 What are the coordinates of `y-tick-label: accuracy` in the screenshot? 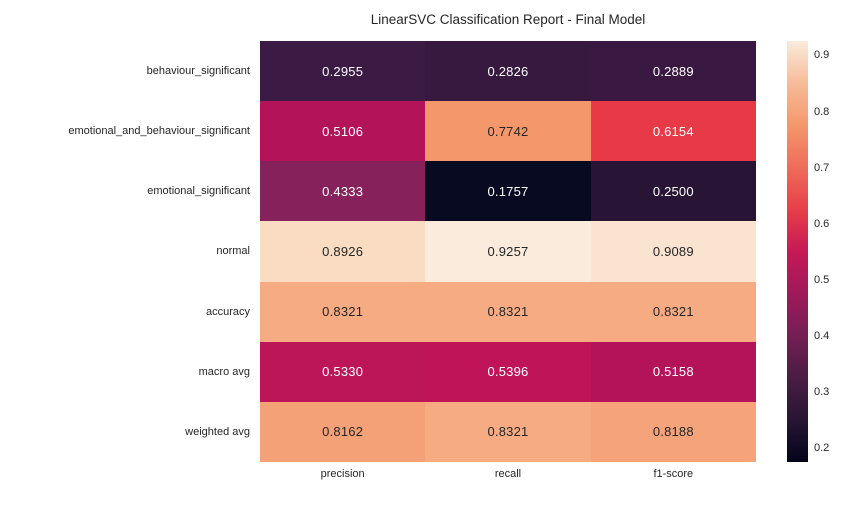 It's located at (227, 311).